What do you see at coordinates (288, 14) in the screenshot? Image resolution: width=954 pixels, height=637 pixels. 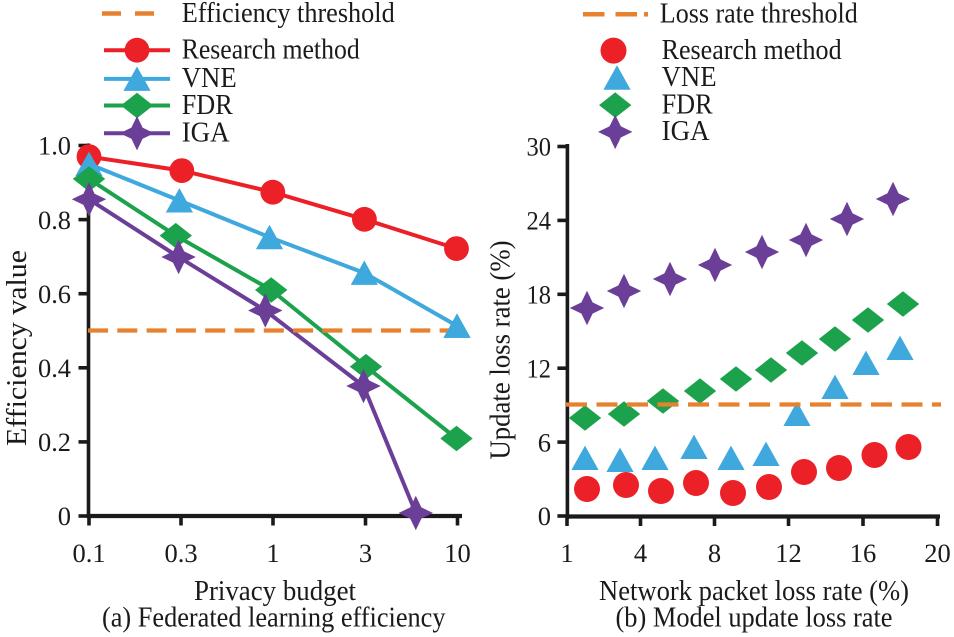 I see `svg-text: Efficiency threshold` at bounding box center [288, 14].